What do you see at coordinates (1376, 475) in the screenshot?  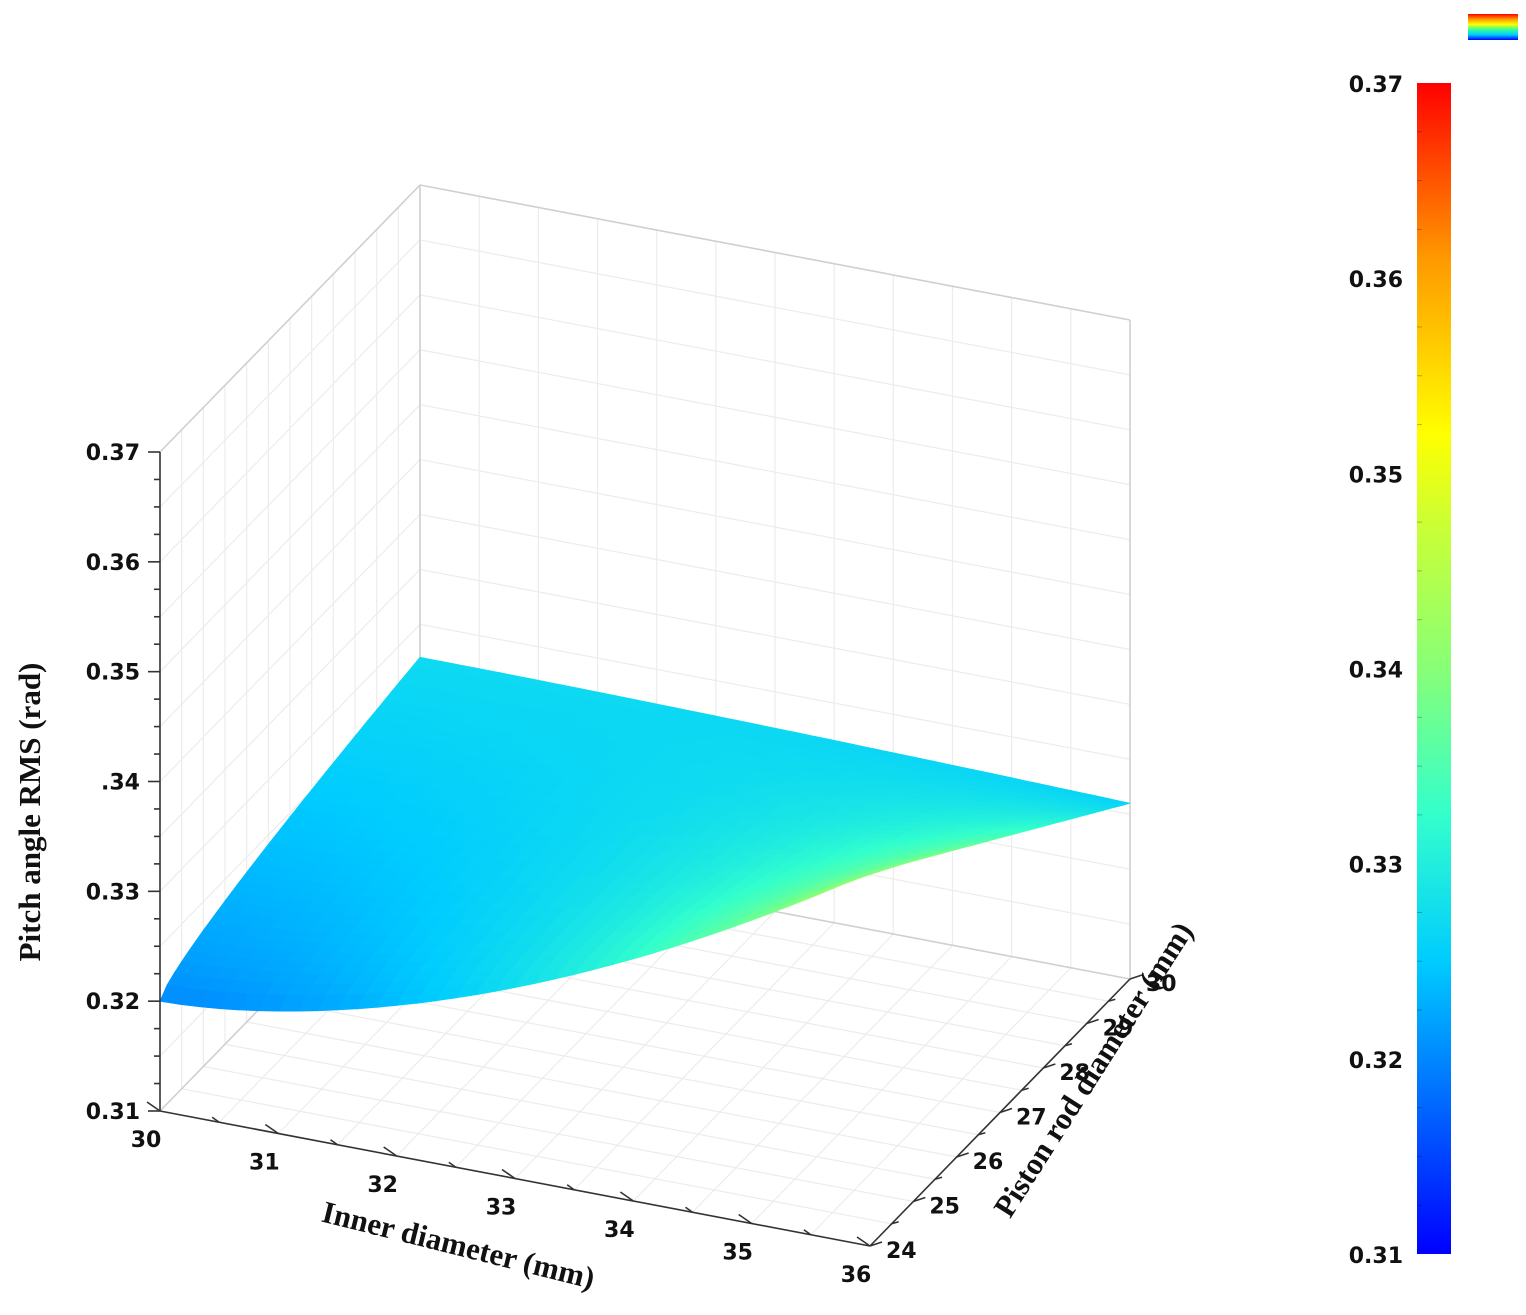 I see `colorbar-tick-label: 0.35` at bounding box center [1376, 475].